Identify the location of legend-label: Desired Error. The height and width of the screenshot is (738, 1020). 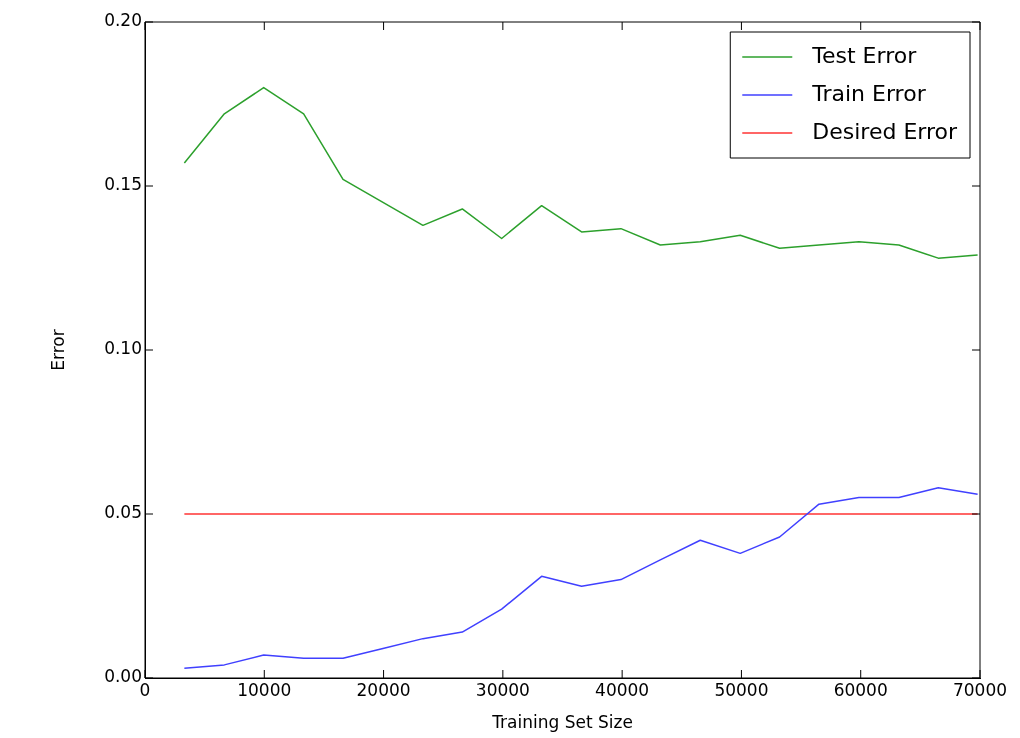
(885, 131).